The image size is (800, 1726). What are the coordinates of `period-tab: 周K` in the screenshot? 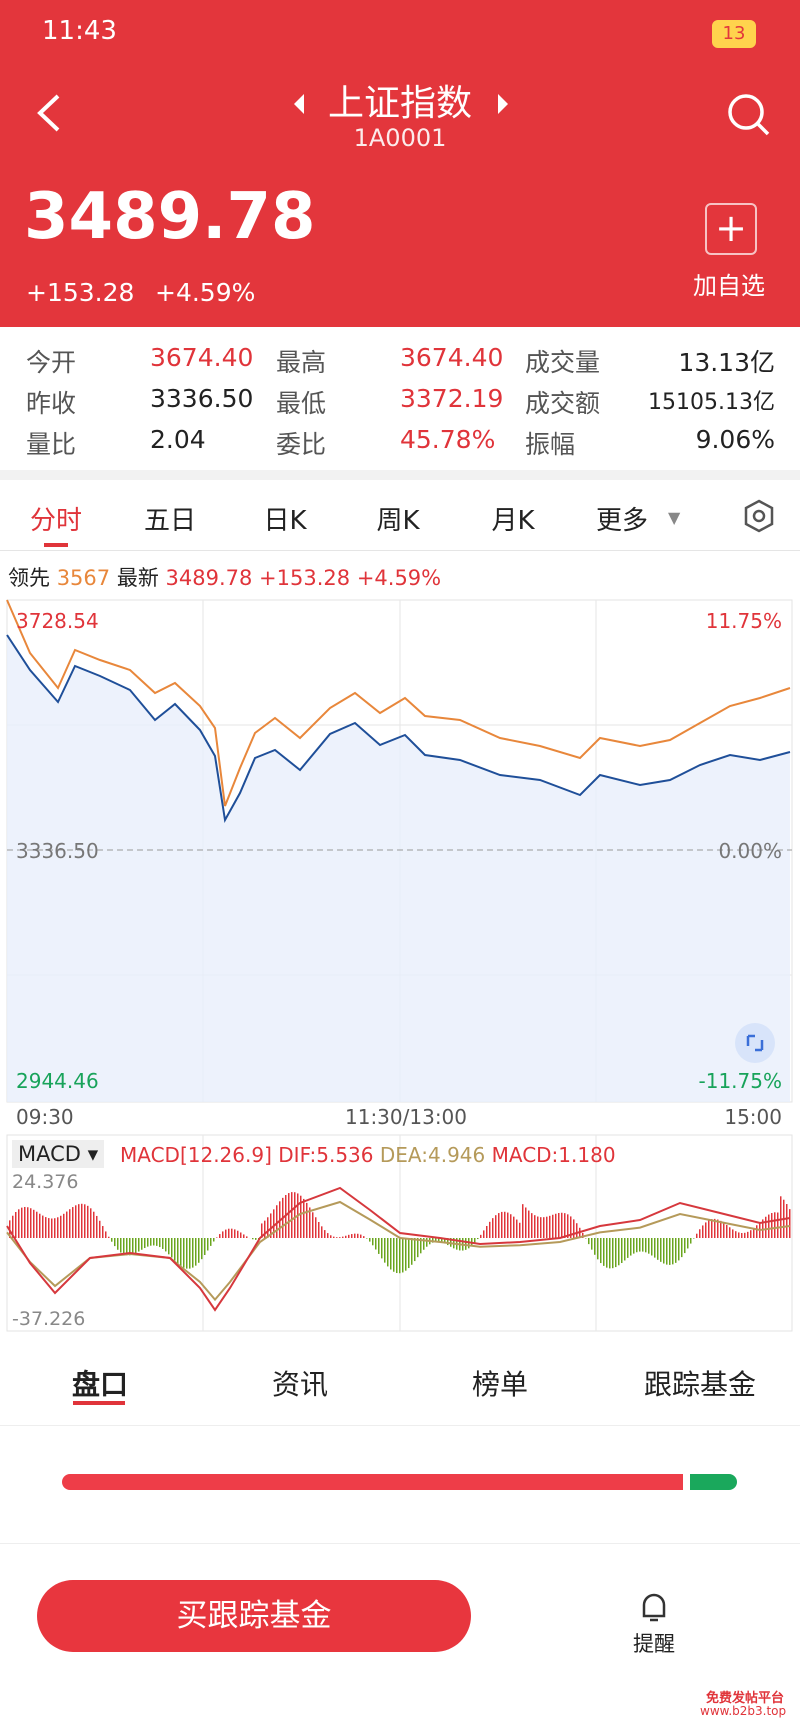 It's located at (398, 521).